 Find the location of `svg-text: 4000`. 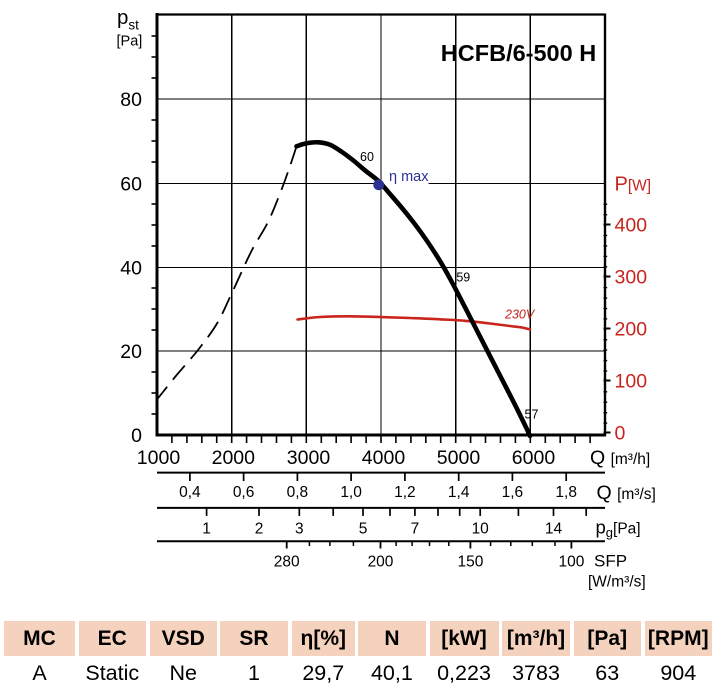

svg-text: 4000 is located at coordinates (384, 458).